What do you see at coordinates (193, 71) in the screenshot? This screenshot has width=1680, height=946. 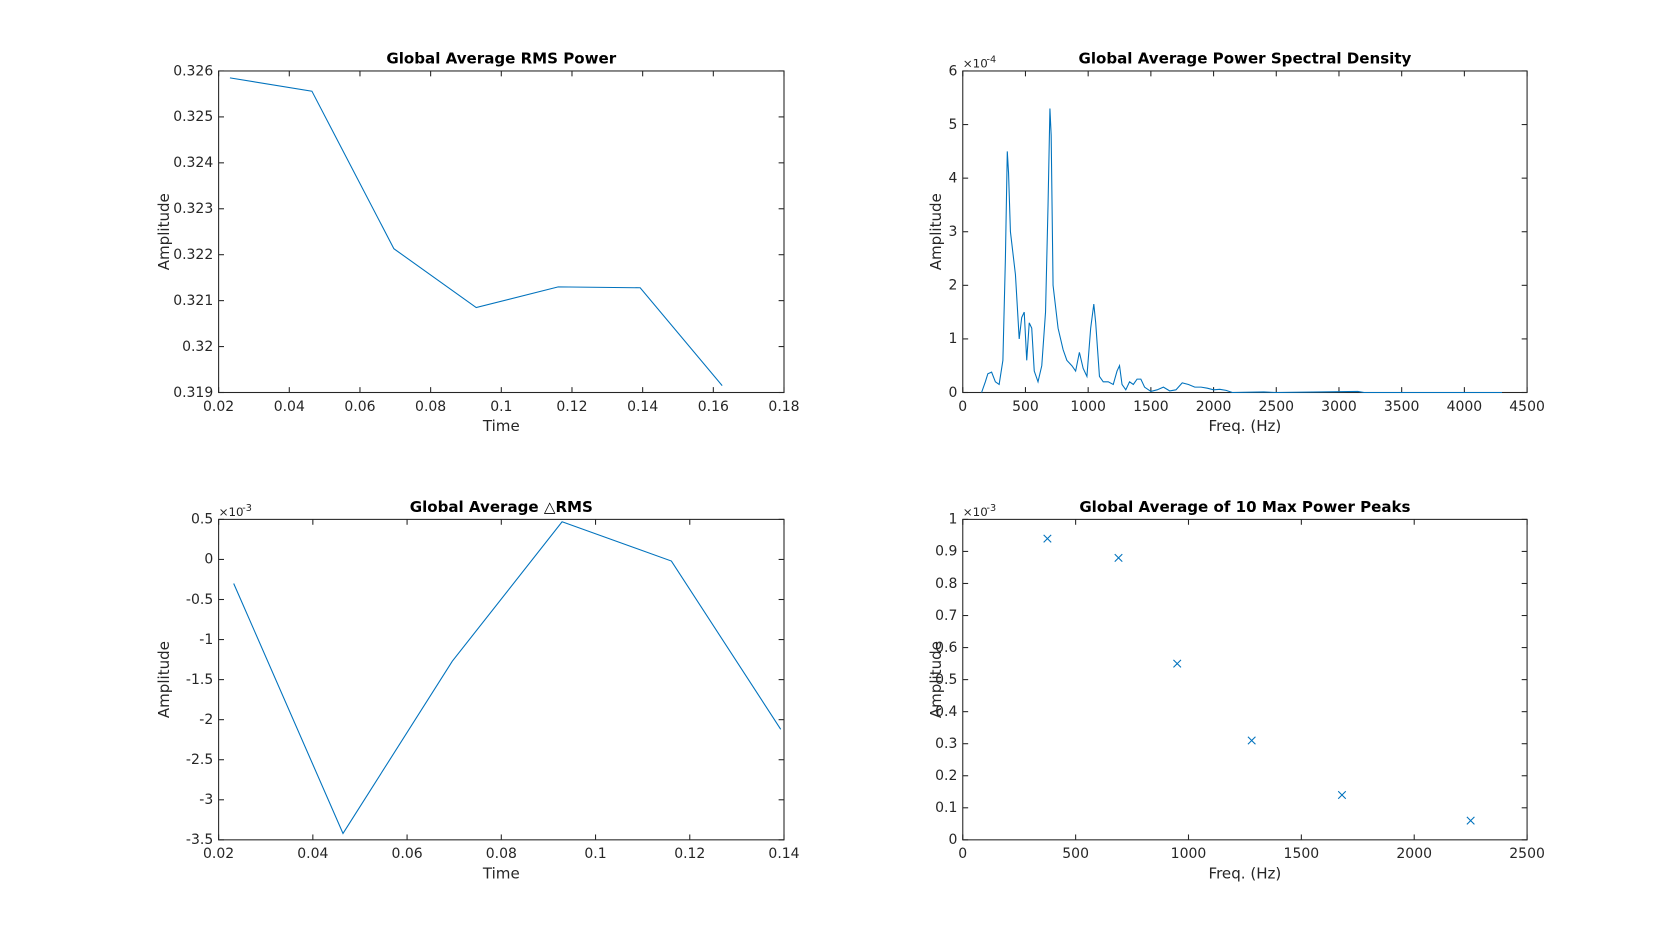 I see `y-tick-label: 0.326` at bounding box center [193, 71].